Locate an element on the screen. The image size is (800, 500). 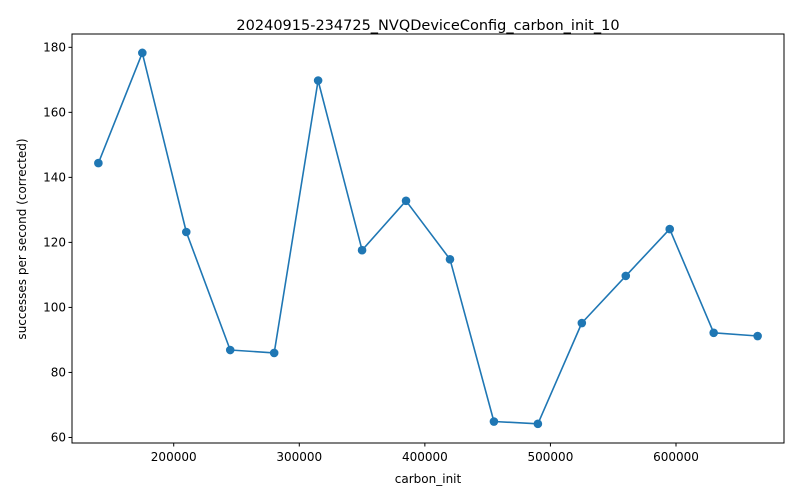
x-axis-label: carbon_init is located at coordinates (428, 479).